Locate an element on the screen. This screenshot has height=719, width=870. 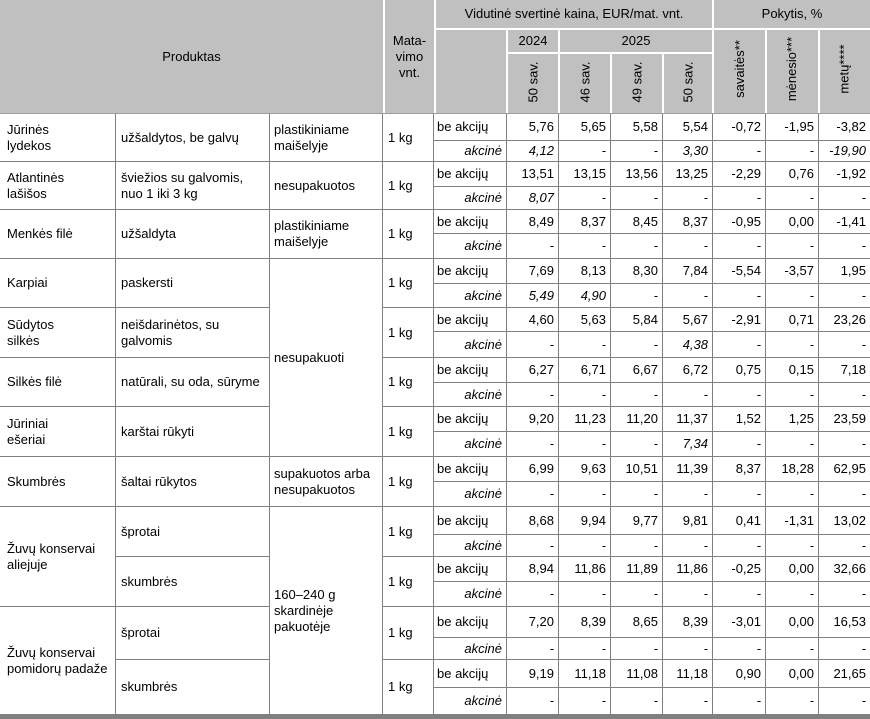
value-cell: -3,01 is located at coordinates (739, 622).